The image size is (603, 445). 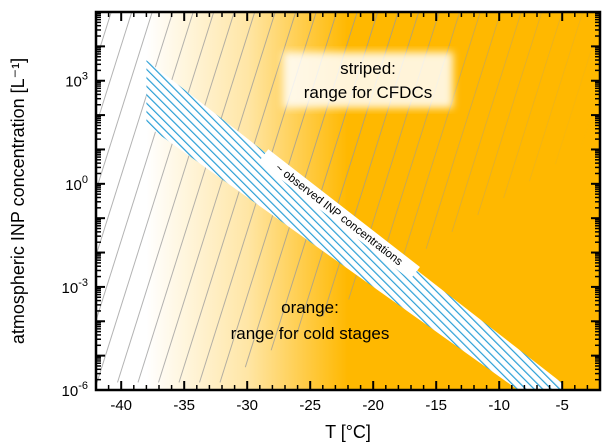 I want to click on x-tick-label: -25, so click(x=310, y=405).